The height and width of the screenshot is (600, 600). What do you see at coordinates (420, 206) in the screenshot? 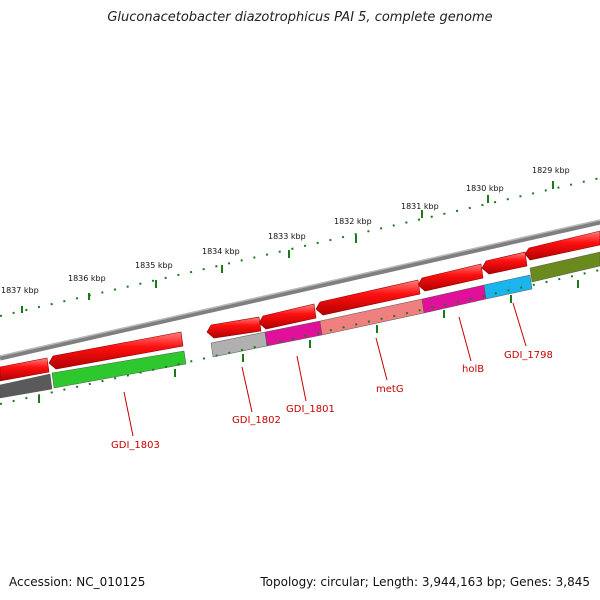
I see `scale-label: 1831 kbp` at bounding box center [420, 206].